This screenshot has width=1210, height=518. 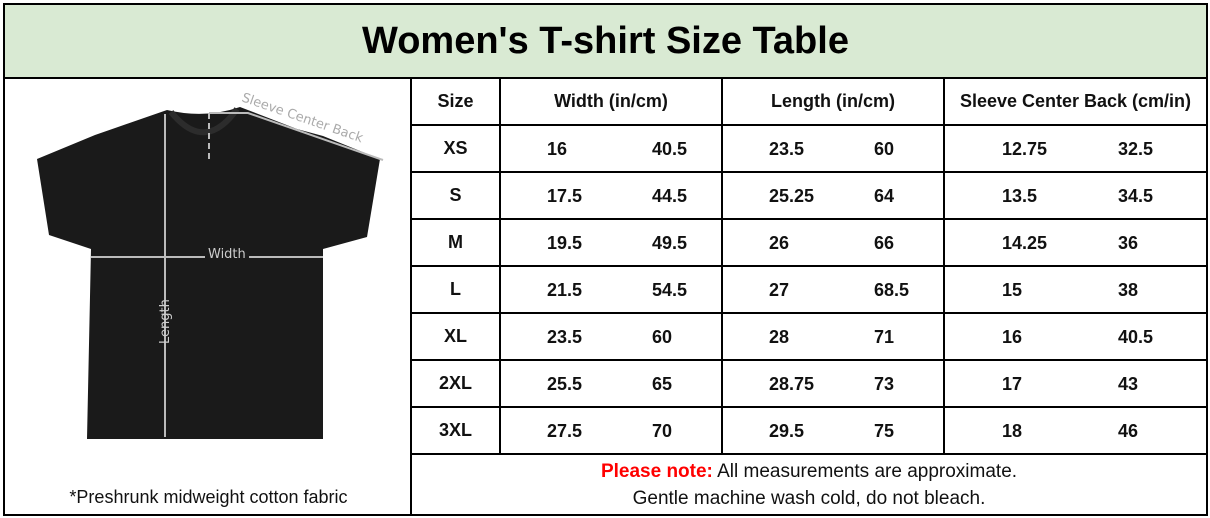 What do you see at coordinates (565, 196) in the screenshot?
I see `value-w-in: 17.5` at bounding box center [565, 196].